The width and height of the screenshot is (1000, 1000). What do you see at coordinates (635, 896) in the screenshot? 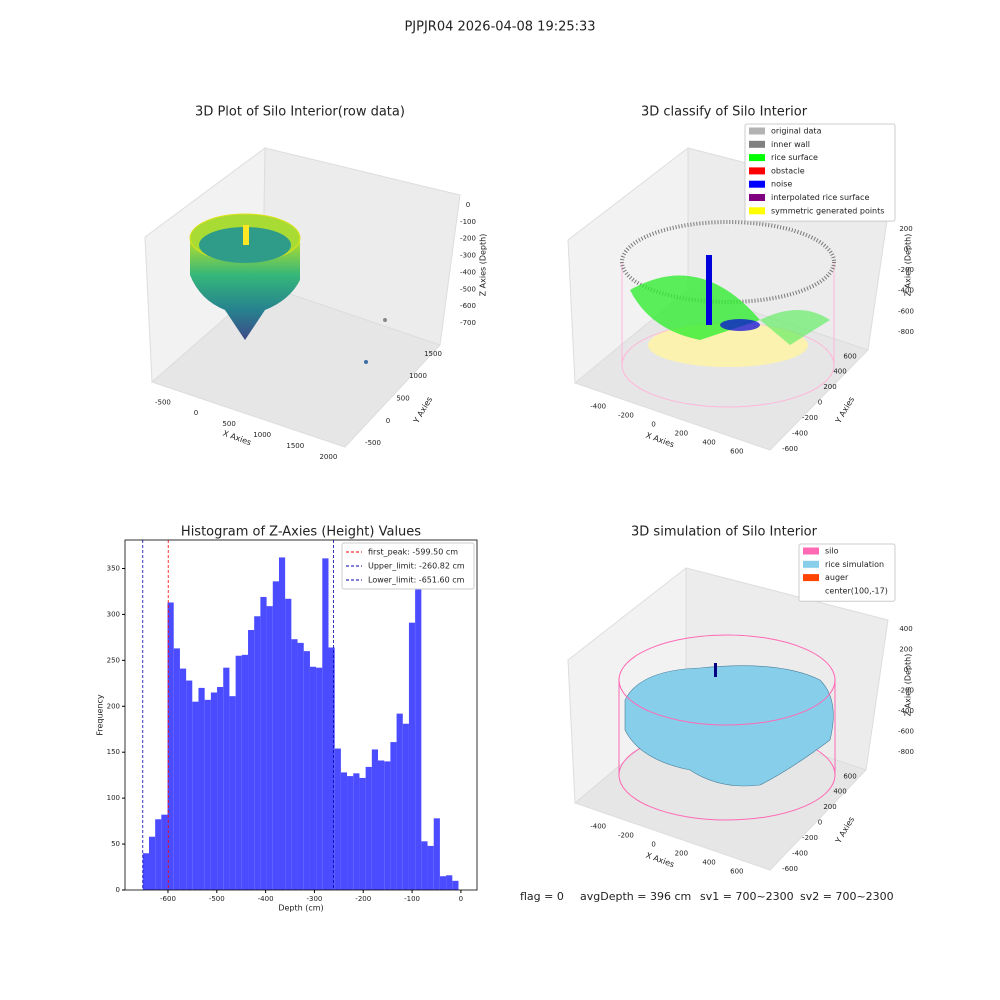
I see `footer-text: avgDepth = 396 cm` at bounding box center [635, 896].